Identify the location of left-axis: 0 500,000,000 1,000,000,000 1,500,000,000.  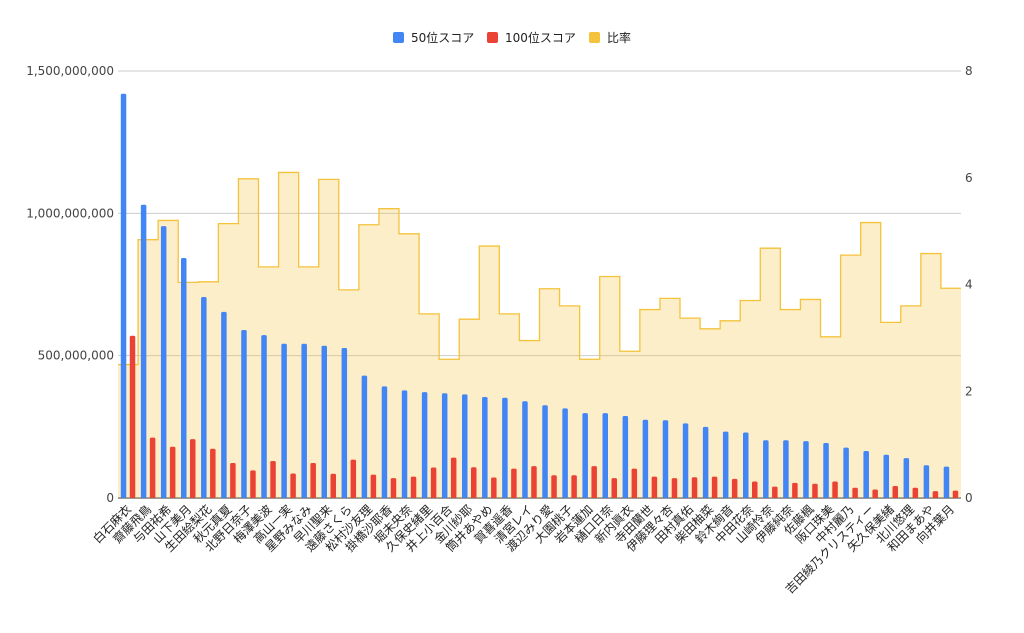
(70, 284).